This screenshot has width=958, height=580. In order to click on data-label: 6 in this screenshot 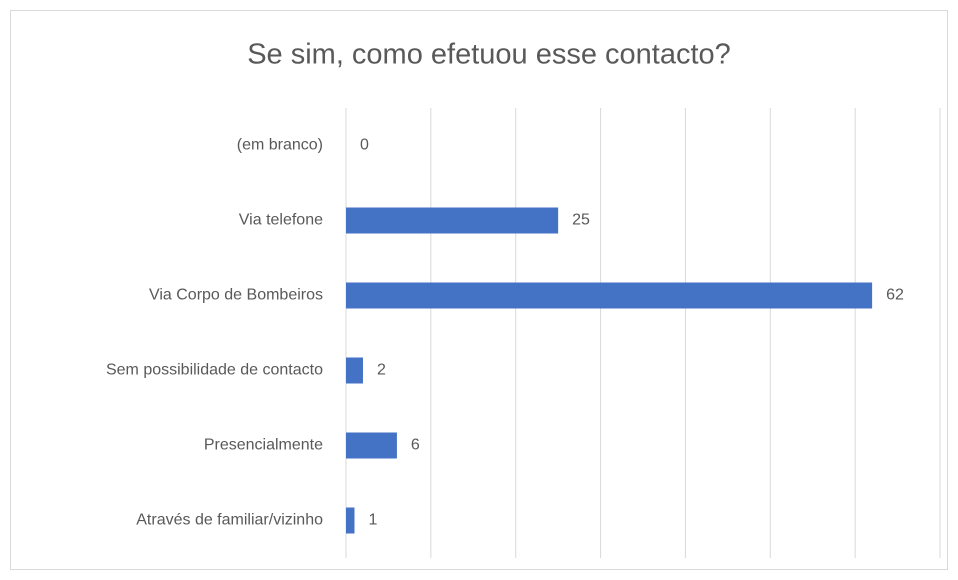, I will do `click(415, 445)`.